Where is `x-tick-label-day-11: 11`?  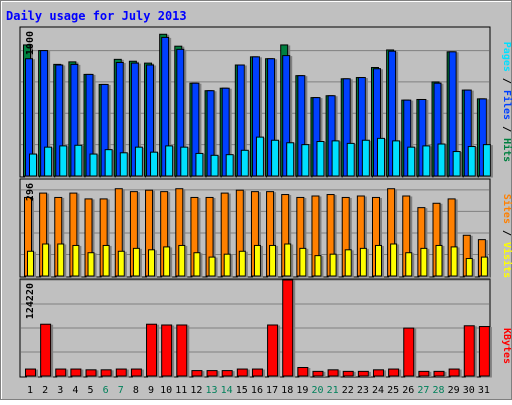
x-tick-label-day-11: 11 is located at coordinates (181, 390).